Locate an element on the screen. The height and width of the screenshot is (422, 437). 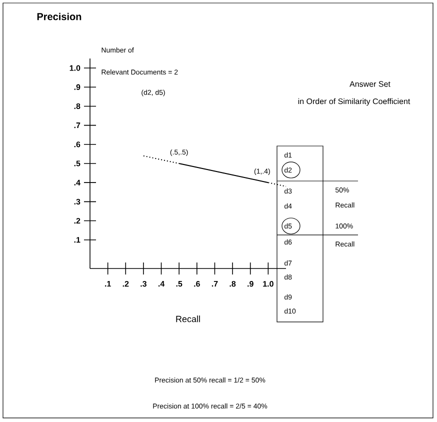
x-tick-label: .9 is located at coordinates (251, 284).